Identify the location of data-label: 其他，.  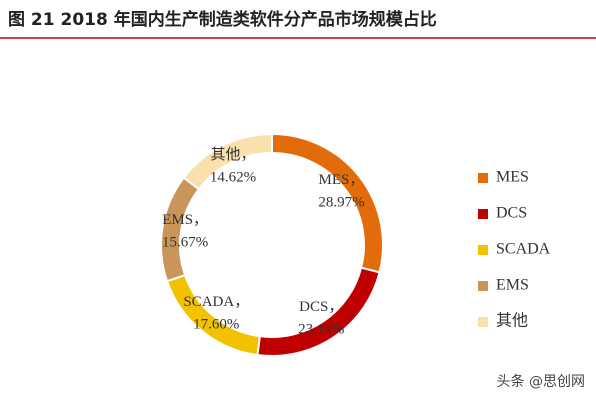
(232, 155).